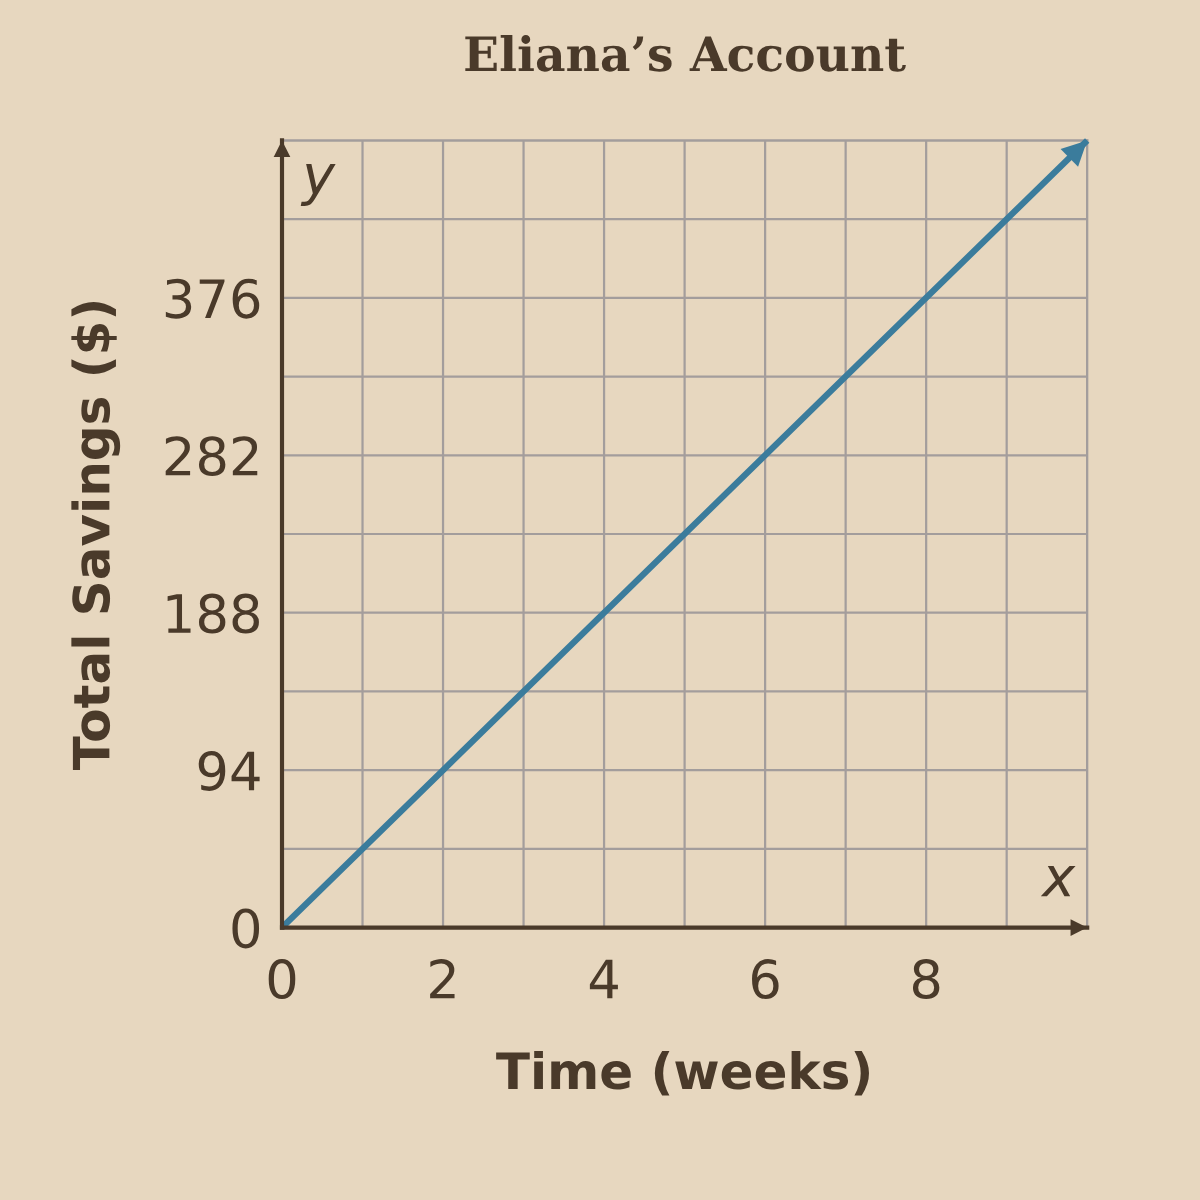  Describe the element at coordinates (318, 185) in the screenshot. I see `annotation: y` at that location.